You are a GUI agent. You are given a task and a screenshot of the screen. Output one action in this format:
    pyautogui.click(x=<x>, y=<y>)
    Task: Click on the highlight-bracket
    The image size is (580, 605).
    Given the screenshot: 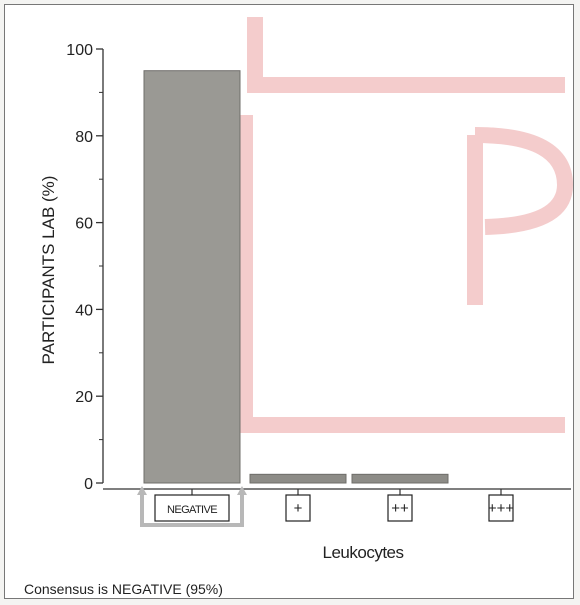 What is the action you would take?
    pyautogui.click(x=192, y=510)
    